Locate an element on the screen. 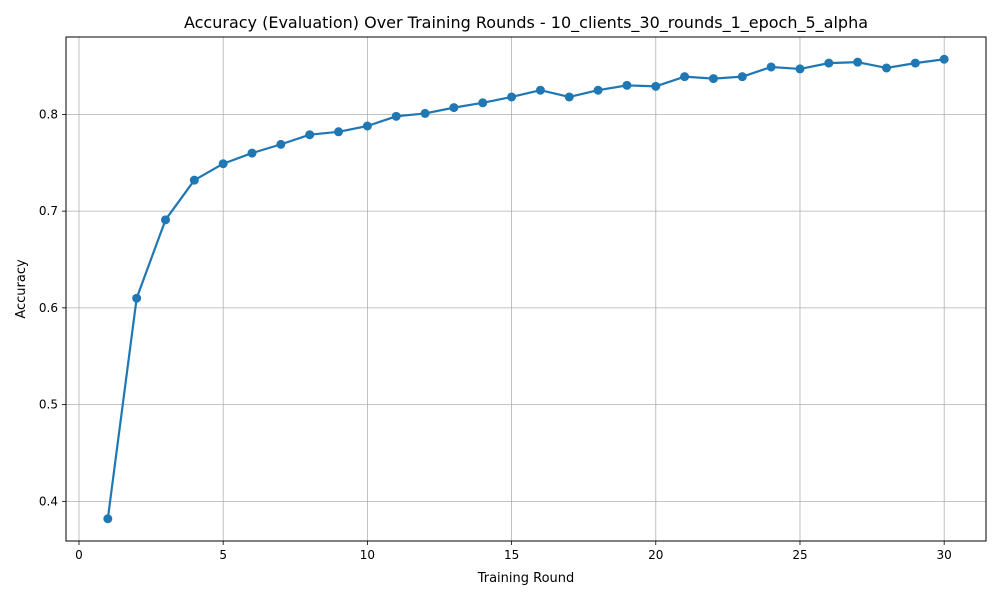 The width and height of the screenshot is (1000, 600). x-tick-label: 30 is located at coordinates (944, 555).